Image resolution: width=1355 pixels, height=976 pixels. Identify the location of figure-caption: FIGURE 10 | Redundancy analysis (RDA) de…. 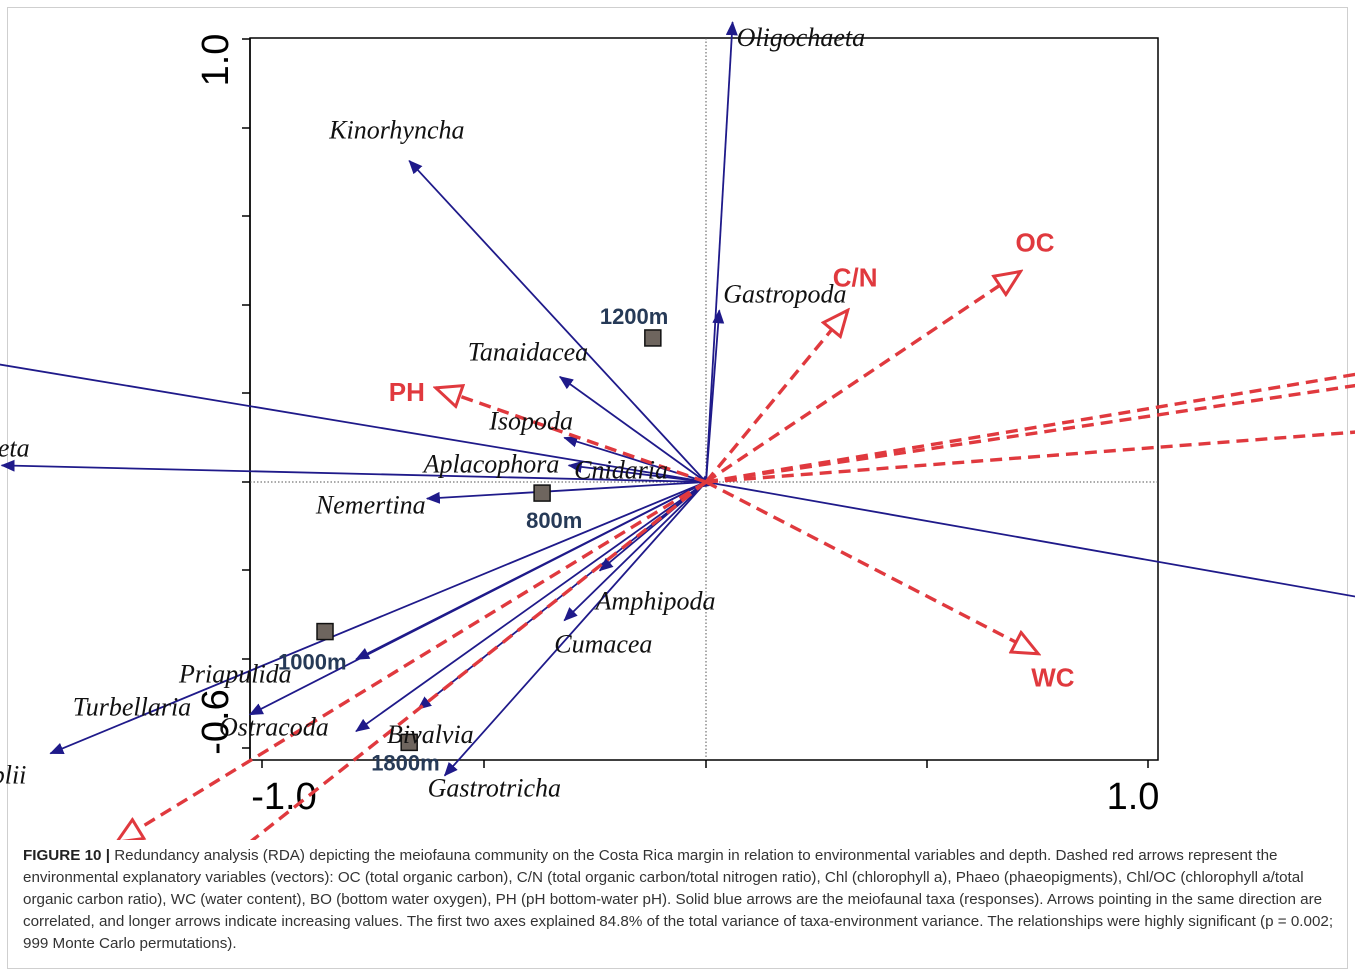
(679, 900).